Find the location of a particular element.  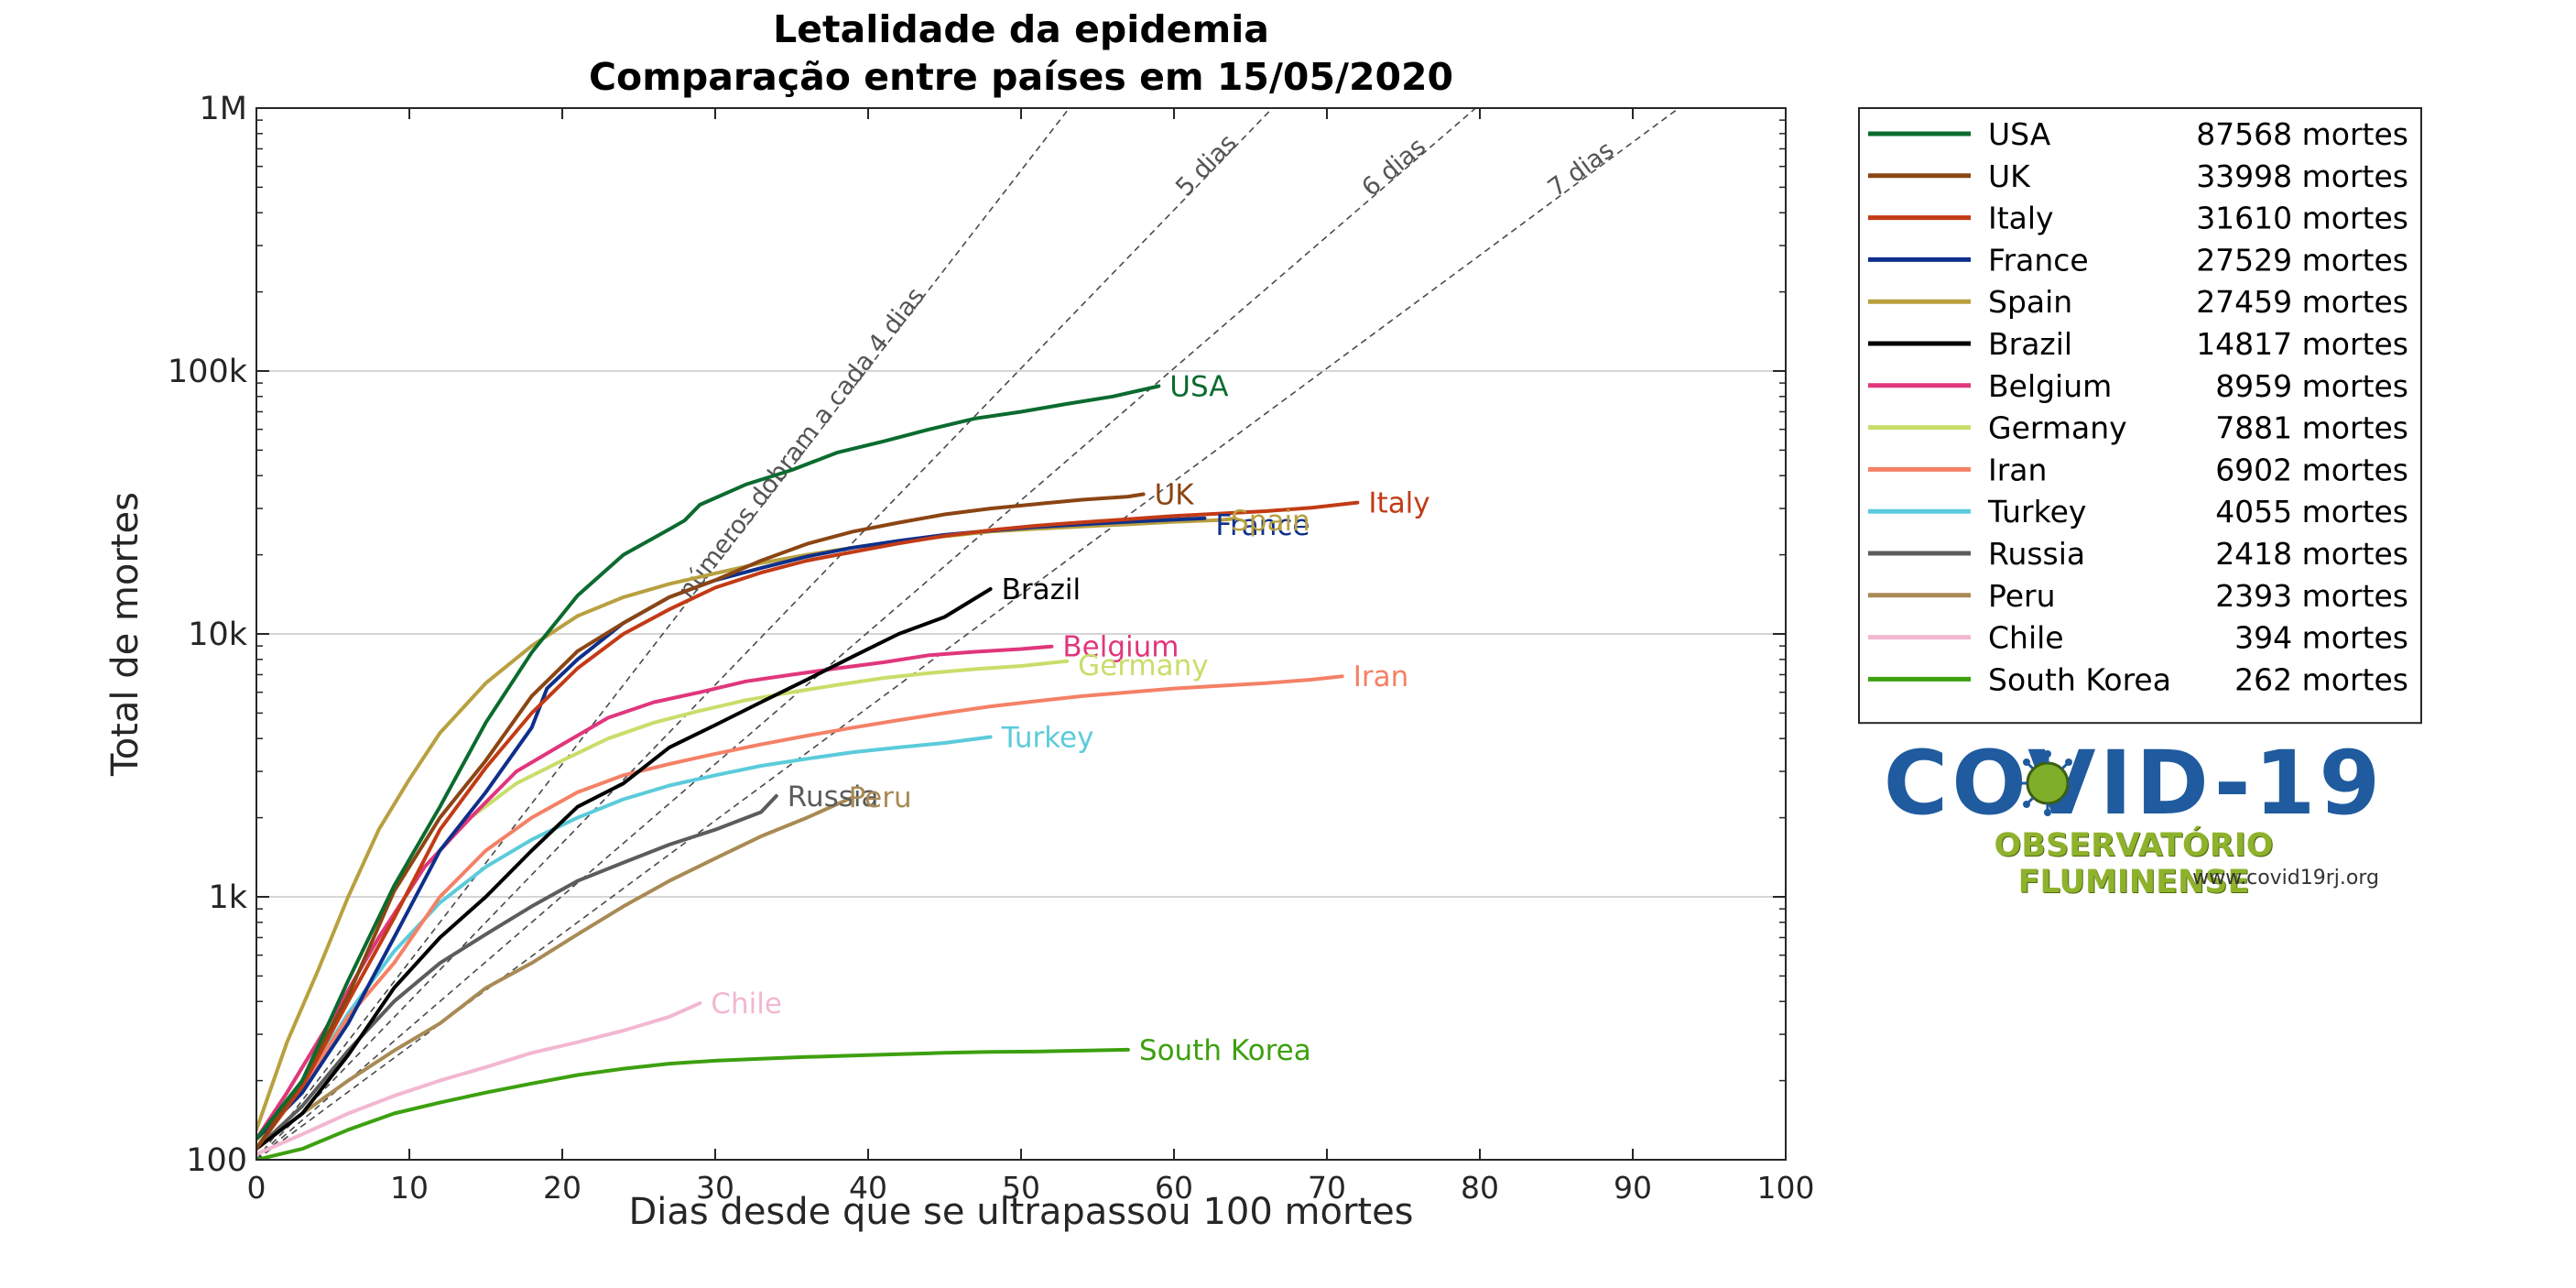

logo-subtitle: OBSERVATÓRIO FLUMINENSE is located at coordinates (2134, 864).